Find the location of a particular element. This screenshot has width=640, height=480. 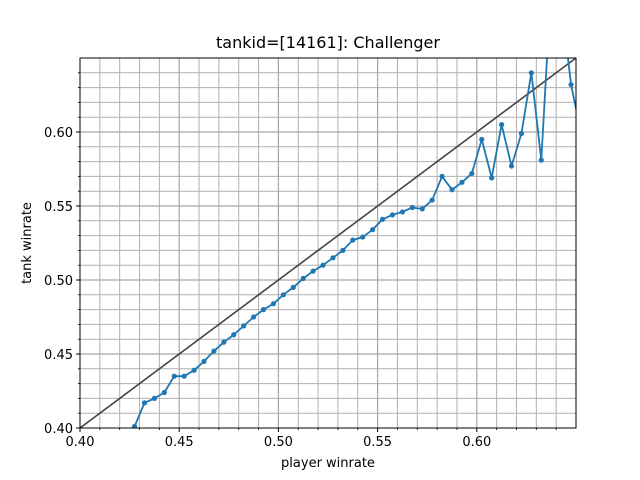

y-tick-label: 0.60 is located at coordinates (58, 133).